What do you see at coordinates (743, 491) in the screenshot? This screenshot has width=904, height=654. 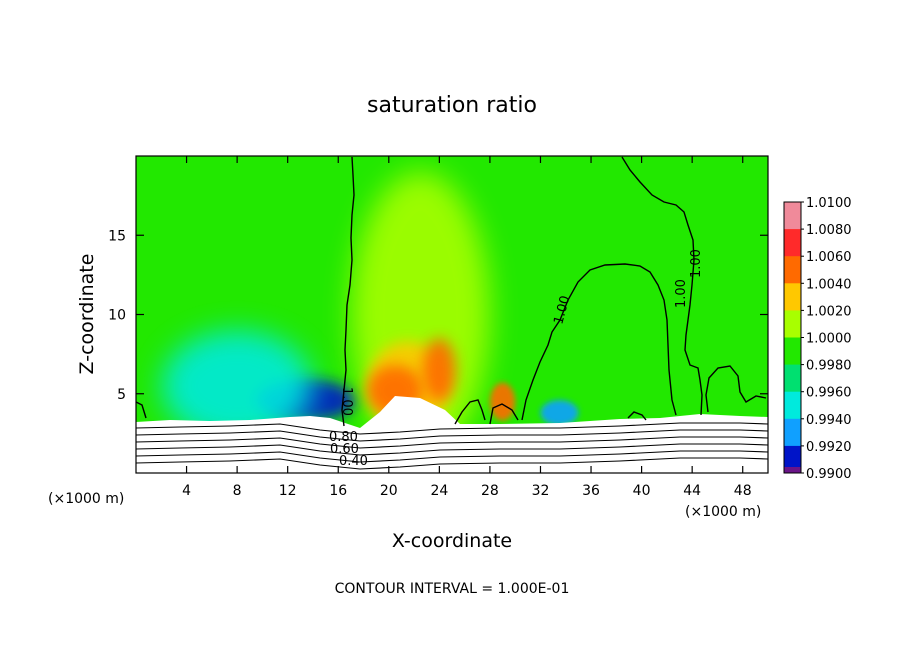 I see `x-tick-label: 48` at bounding box center [743, 491].